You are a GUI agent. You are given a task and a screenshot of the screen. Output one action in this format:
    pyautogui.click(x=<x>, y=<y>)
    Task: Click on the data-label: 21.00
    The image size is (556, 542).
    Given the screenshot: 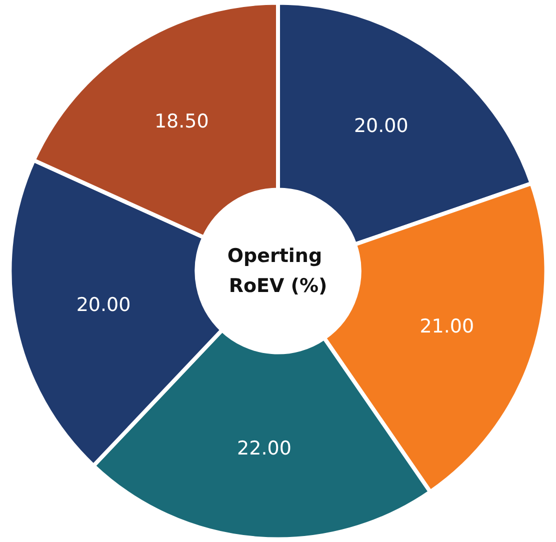 What is the action you would take?
    pyautogui.click(x=447, y=326)
    